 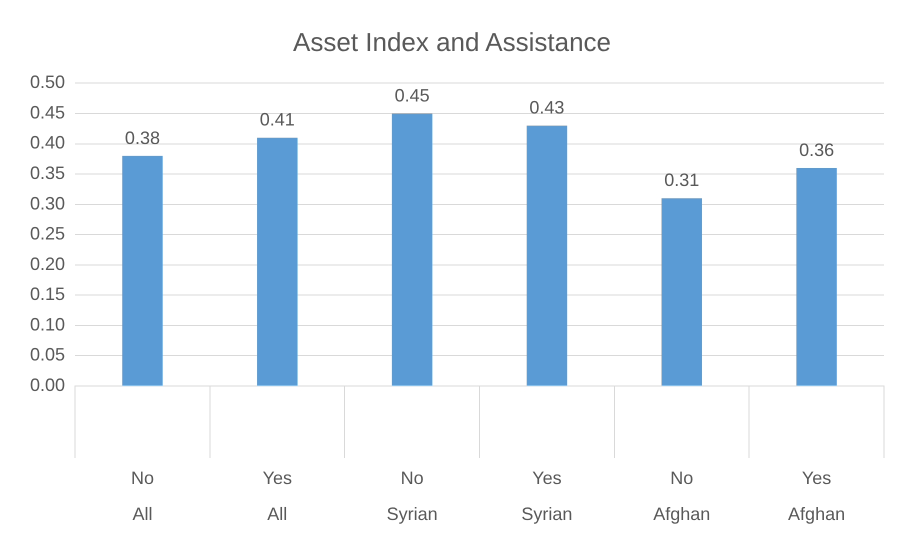 I want to click on data-label: 0.43, so click(x=546, y=108).